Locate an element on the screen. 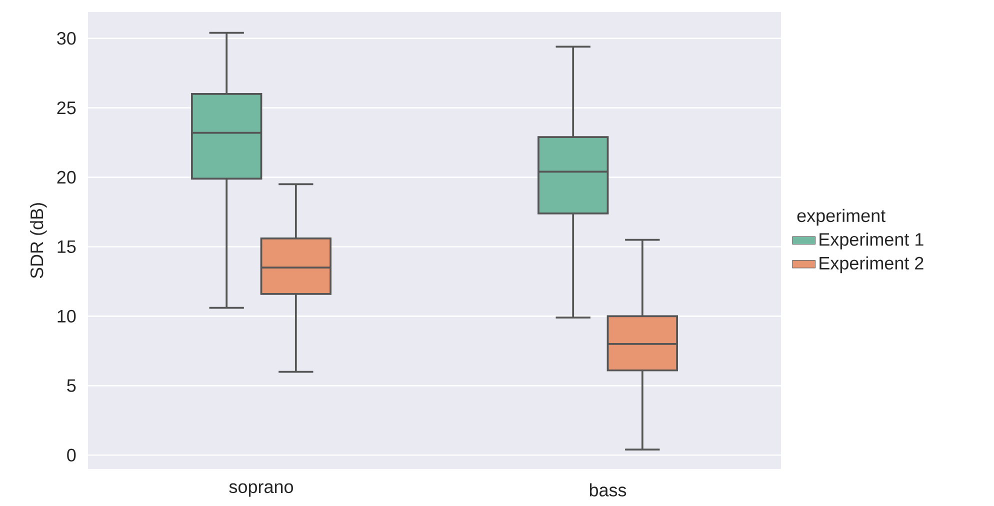 The image size is (994, 506). y-tick-label: 0 is located at coordinates (71, 455).